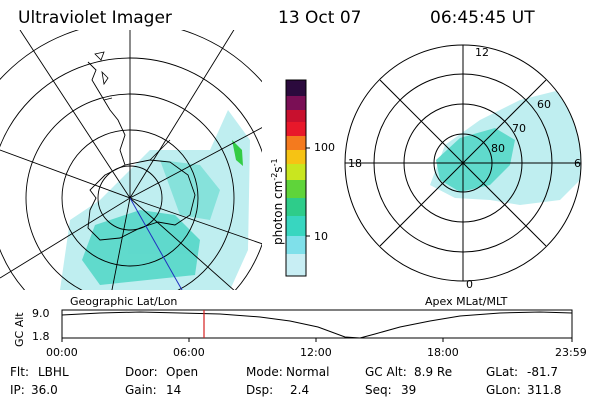 The image size is (600, 400). Describe the element at coordinates (124, 301) in the screenshot. I see `geographic-map-label: Geographic Lat/Lon` at that location.